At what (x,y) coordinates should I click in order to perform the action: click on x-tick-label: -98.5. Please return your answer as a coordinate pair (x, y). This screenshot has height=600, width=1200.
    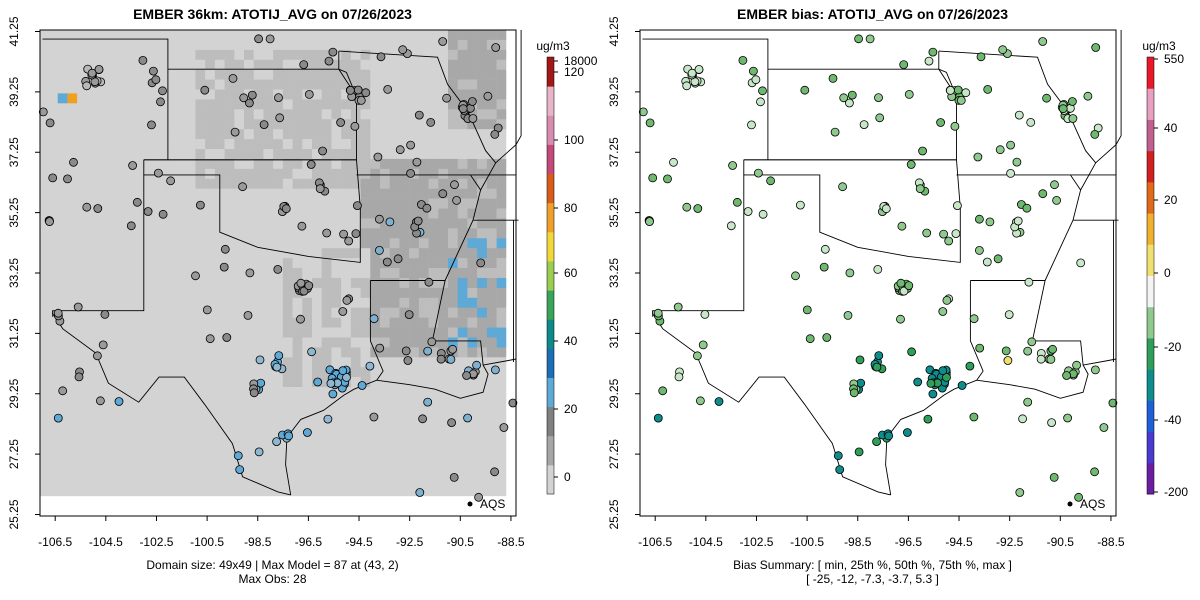
    Looking at the image, I should click on (258, 542).